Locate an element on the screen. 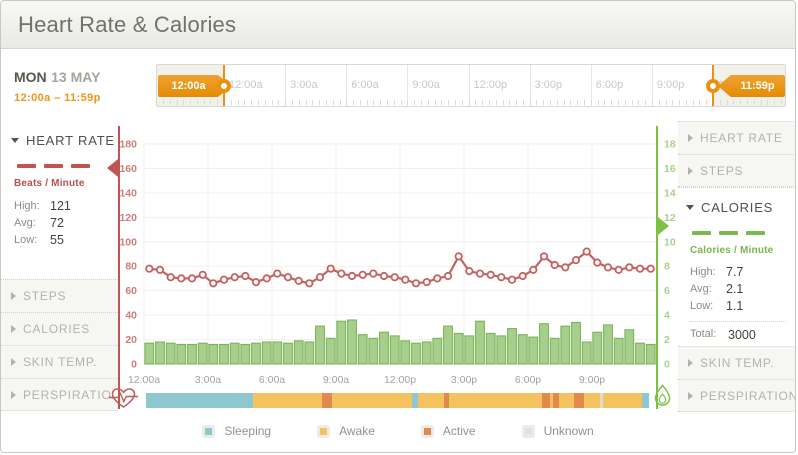  right-axis-line is located at coordinates (657, 267).